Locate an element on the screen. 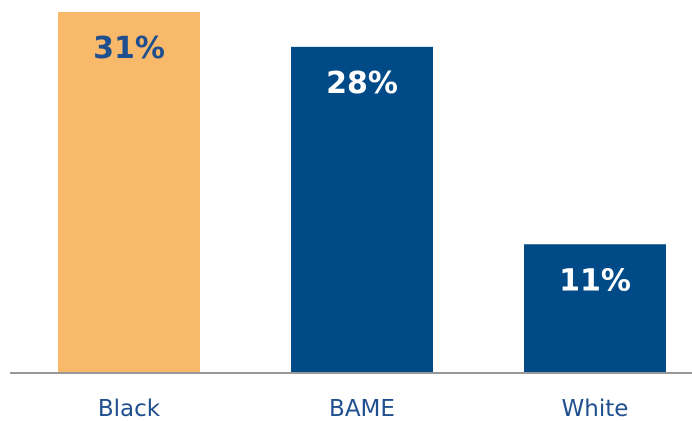 This screenshot has height=421, width=692. bar-white is located at coordinates (595, 308).